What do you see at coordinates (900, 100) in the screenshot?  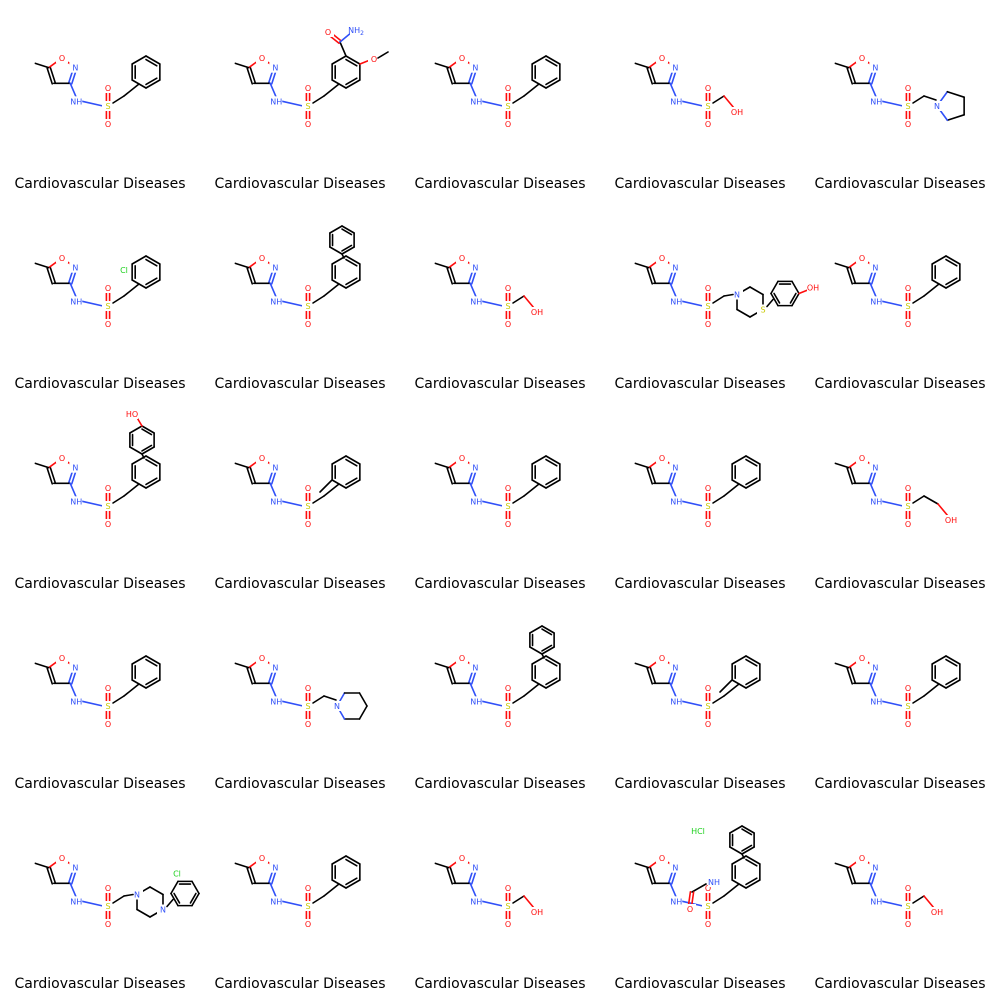 I see `molecule-cell: O N NH O O S N Cardiovascular Diseases` at bounding box center [900, 100].